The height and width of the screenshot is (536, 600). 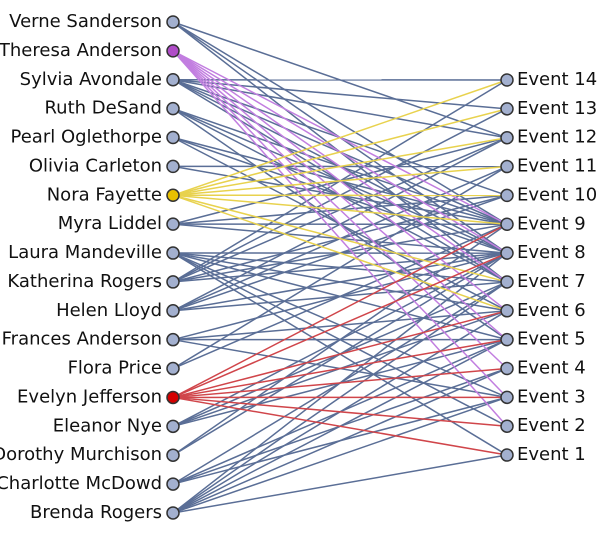 What do you see at coordinates (551, 396) in the screenshot?
I see `event-label: Event 3` at bounding box center [551, 396].